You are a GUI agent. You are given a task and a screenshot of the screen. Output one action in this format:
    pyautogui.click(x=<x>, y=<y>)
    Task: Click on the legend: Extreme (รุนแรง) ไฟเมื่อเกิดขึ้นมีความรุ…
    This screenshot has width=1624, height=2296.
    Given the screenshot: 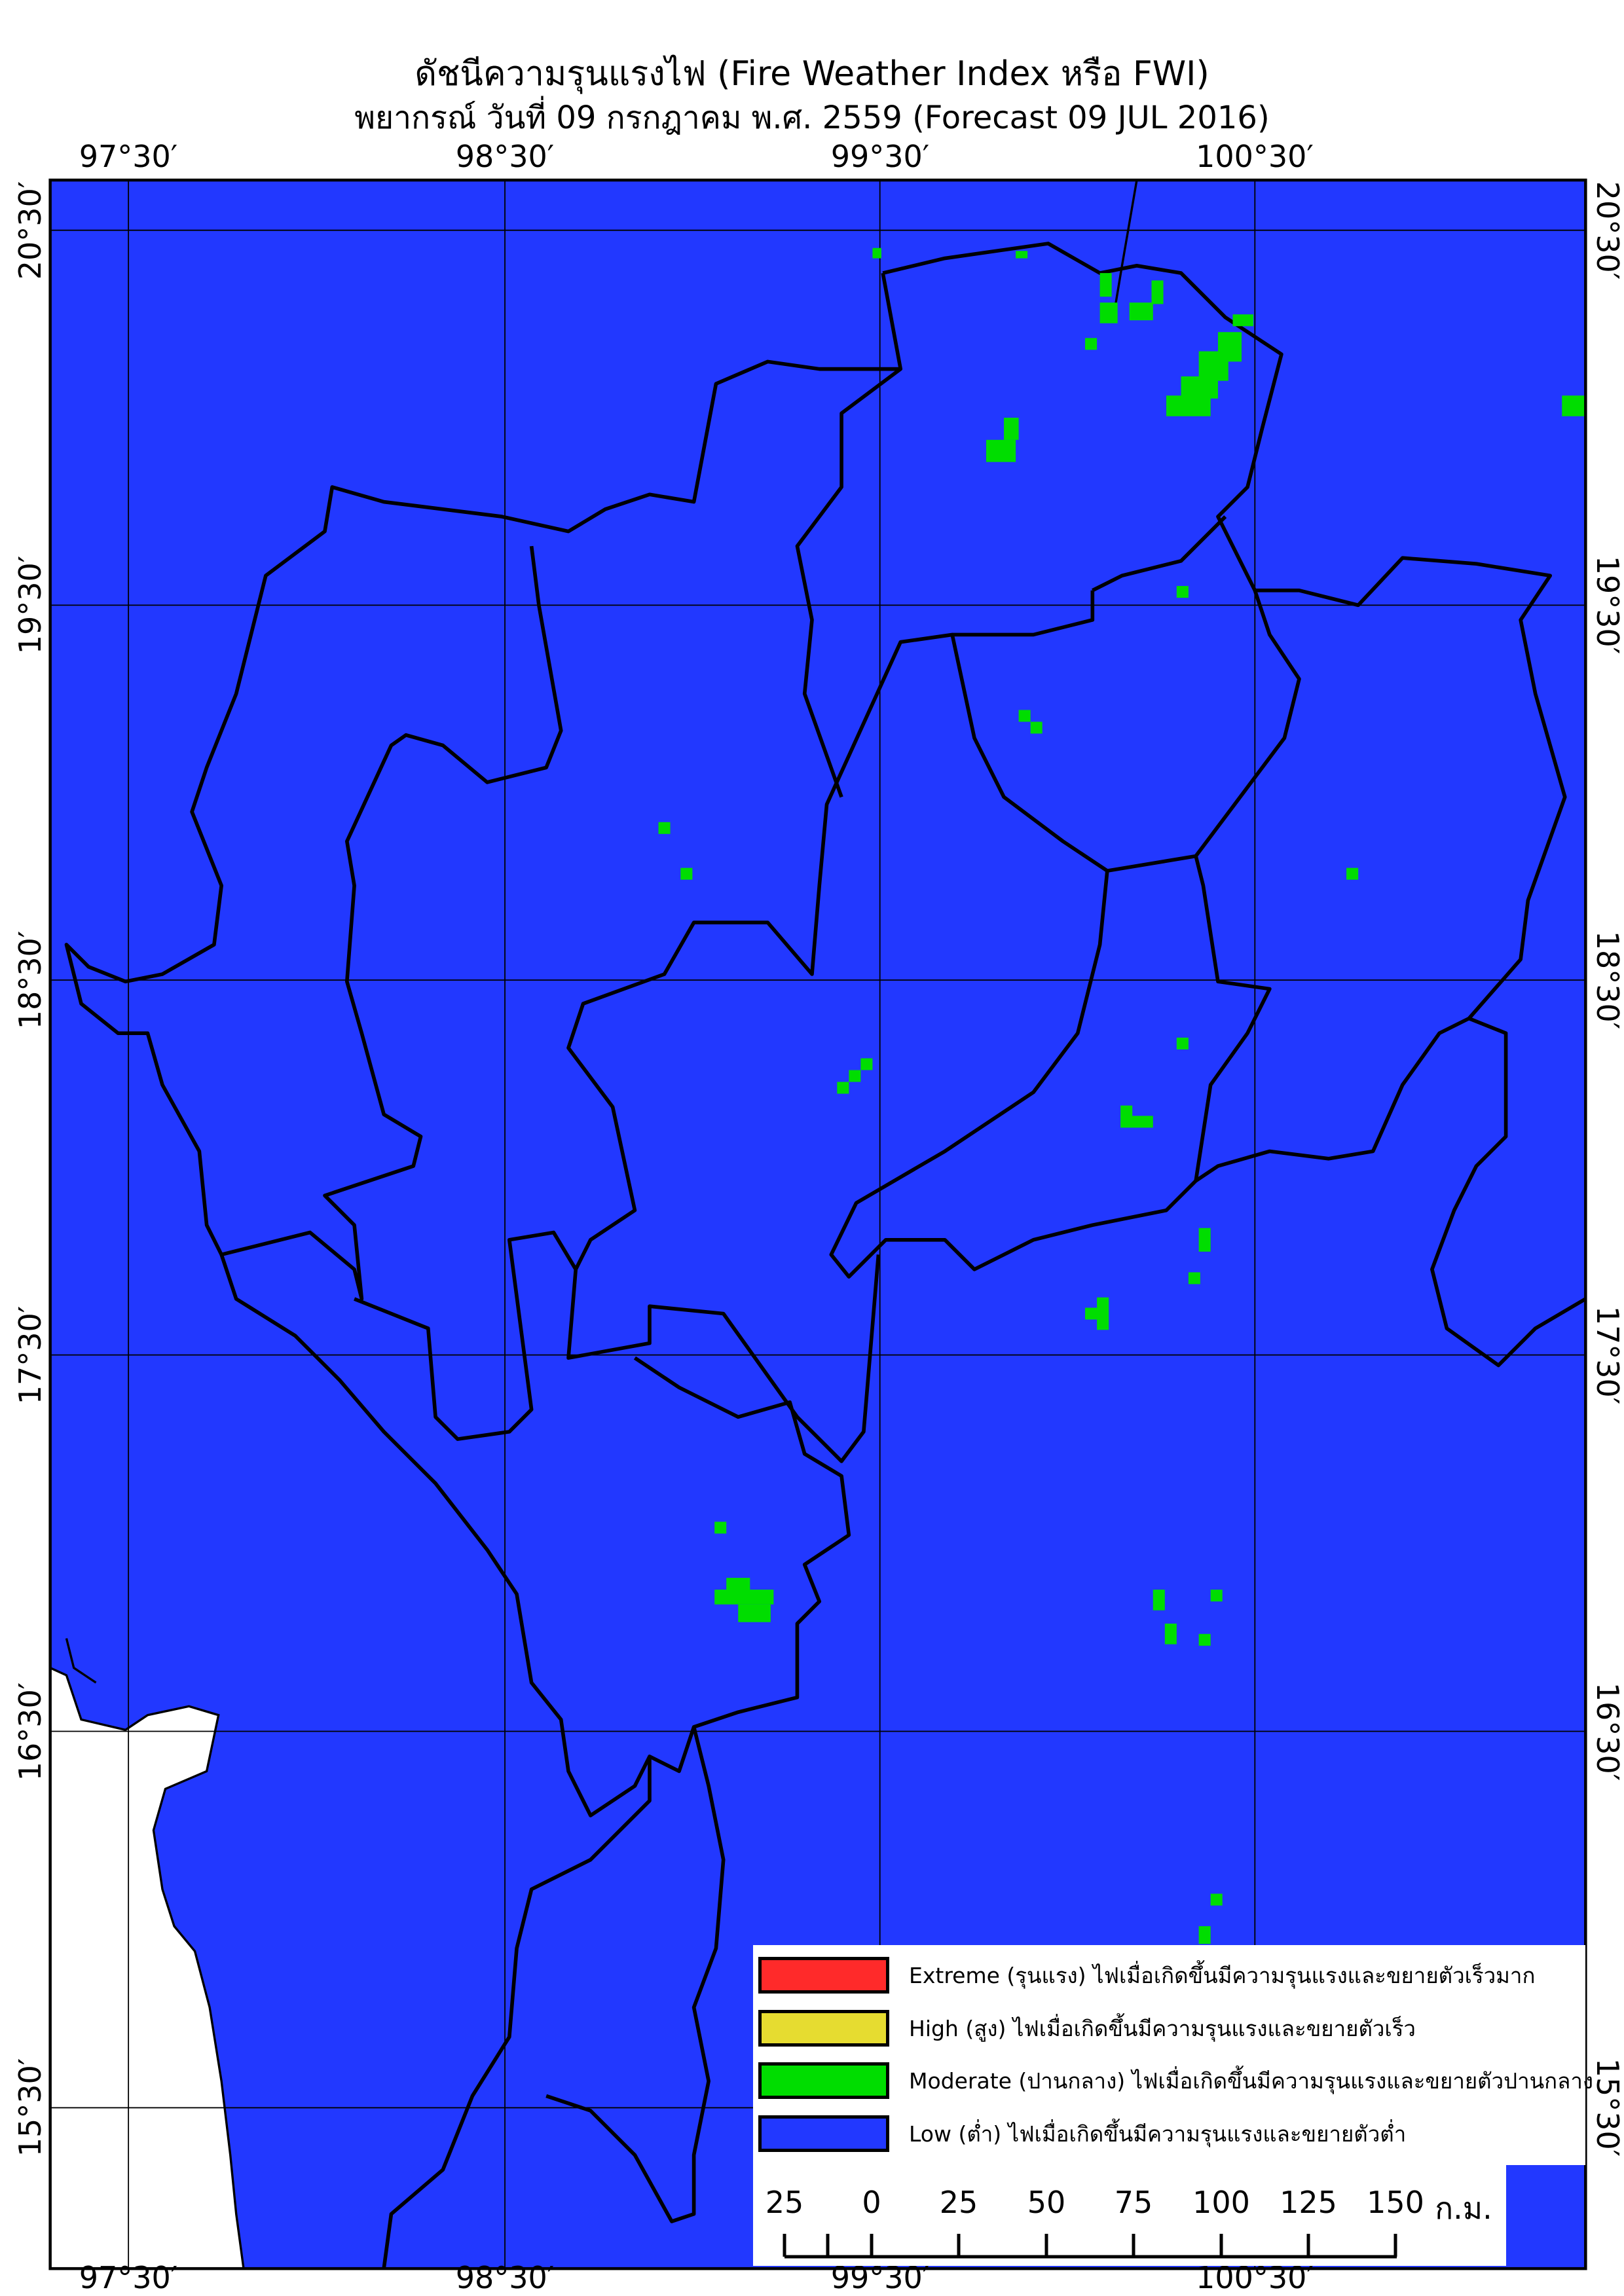 What is the action you would take?
    pyautogui.click(x=1173, y=2055)
    